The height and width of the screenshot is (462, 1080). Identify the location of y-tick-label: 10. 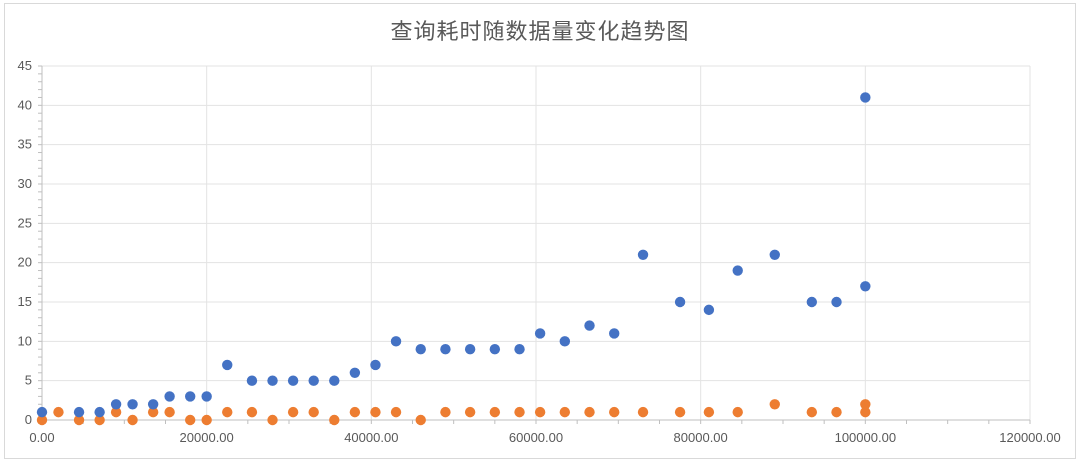
(25, 340).